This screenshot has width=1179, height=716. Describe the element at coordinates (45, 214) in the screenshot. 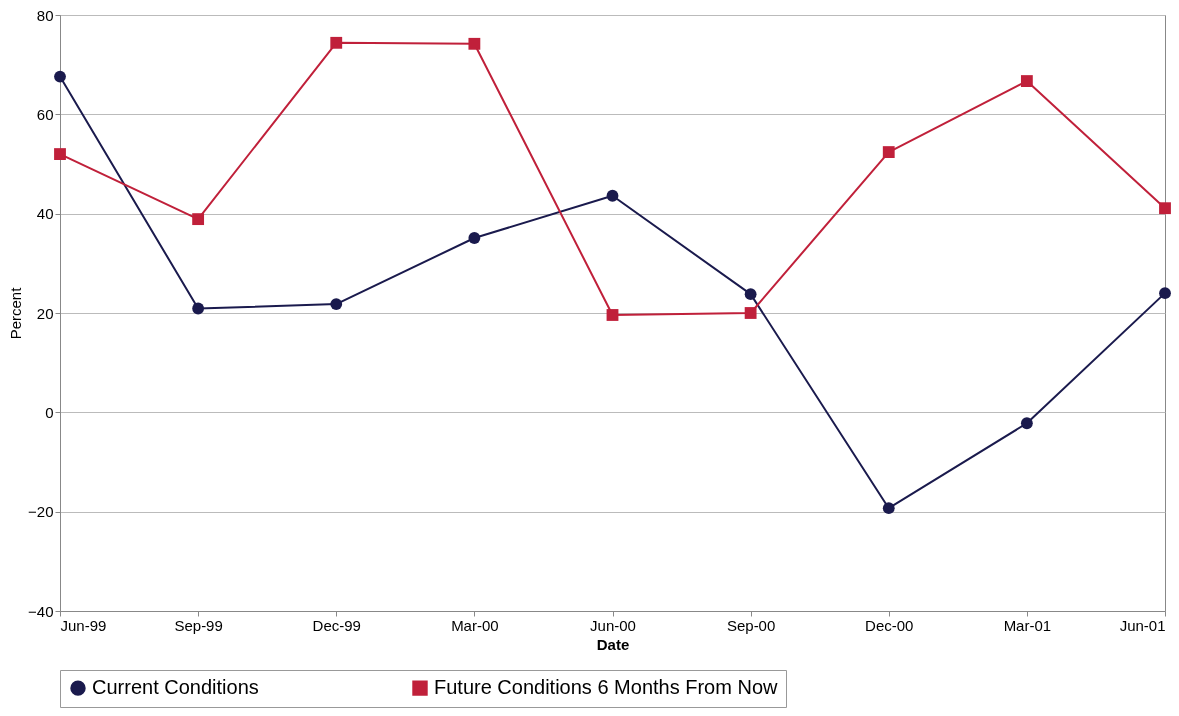

I see `y-tick-label: 40` at that location.